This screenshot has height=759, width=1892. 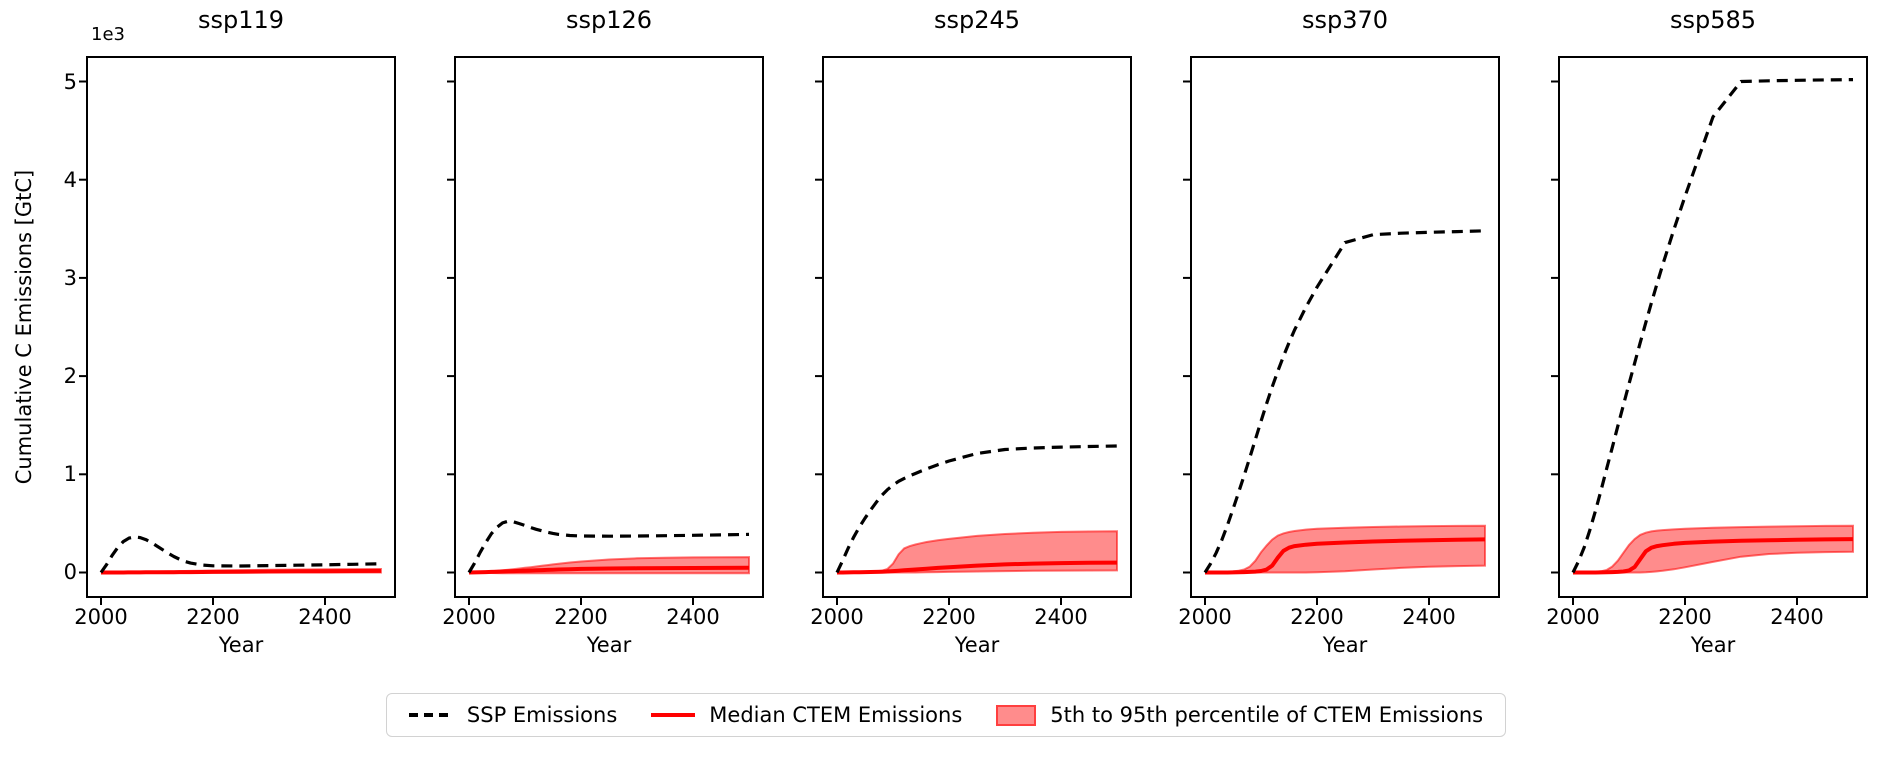 What do you see at coordinates (1016, 715) in the screenshot?
I see `band-patch-sample-icon` at bounding box center [1016, 715].